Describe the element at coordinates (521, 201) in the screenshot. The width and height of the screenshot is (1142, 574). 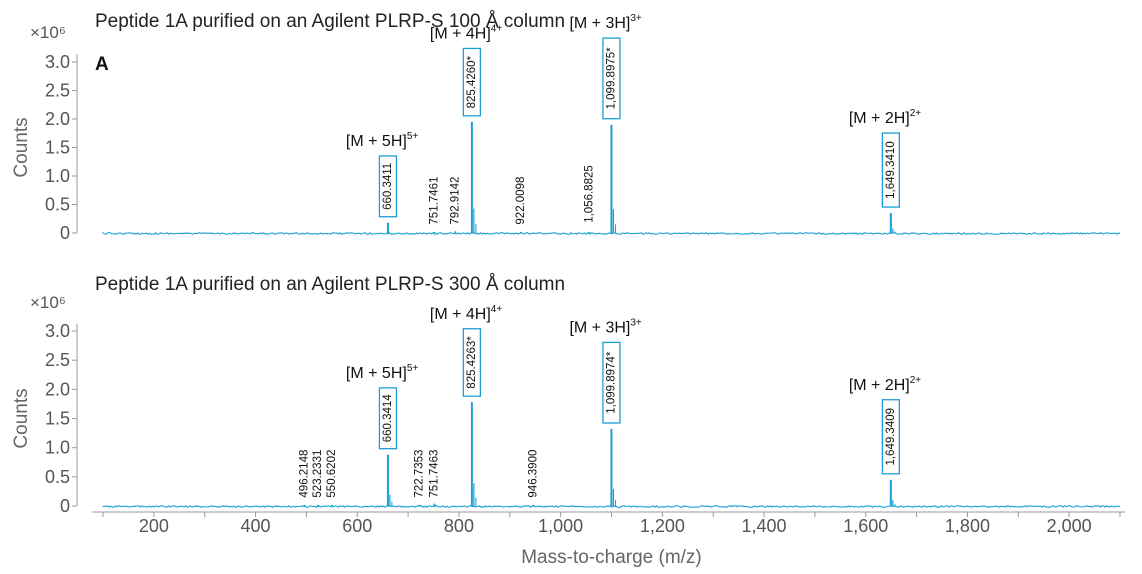
I see `peak-label: 922.0098` at that location.